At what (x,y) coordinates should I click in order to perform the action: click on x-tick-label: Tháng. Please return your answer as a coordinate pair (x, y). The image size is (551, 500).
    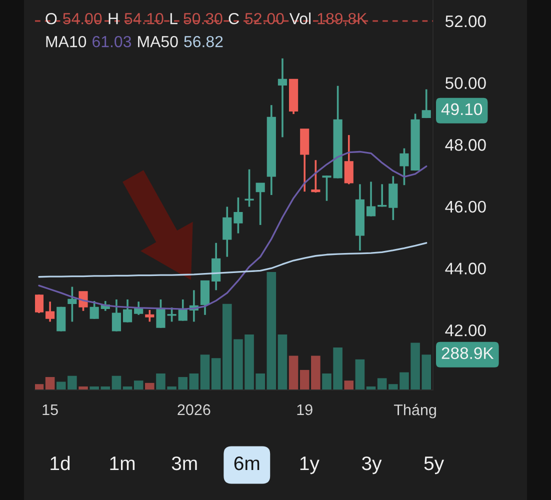
    Looking at the image, I should click on (415, 411).